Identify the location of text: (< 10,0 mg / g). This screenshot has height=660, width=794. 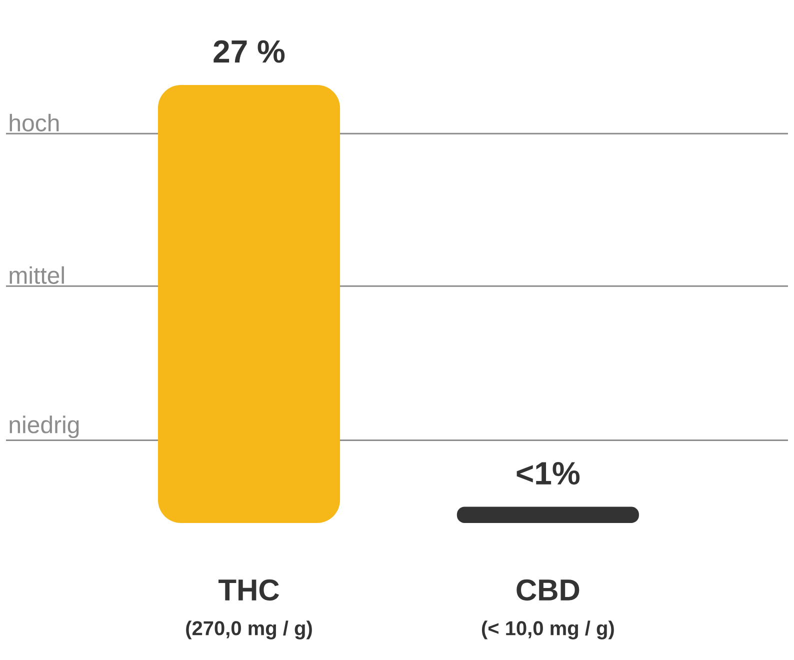
(548, 630).